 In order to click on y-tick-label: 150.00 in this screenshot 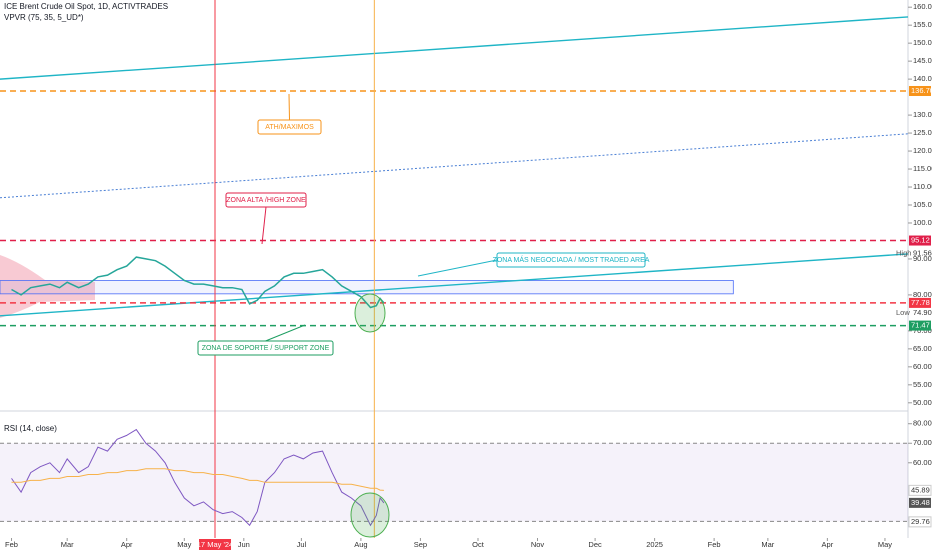, I will do `click(922, 42)`.